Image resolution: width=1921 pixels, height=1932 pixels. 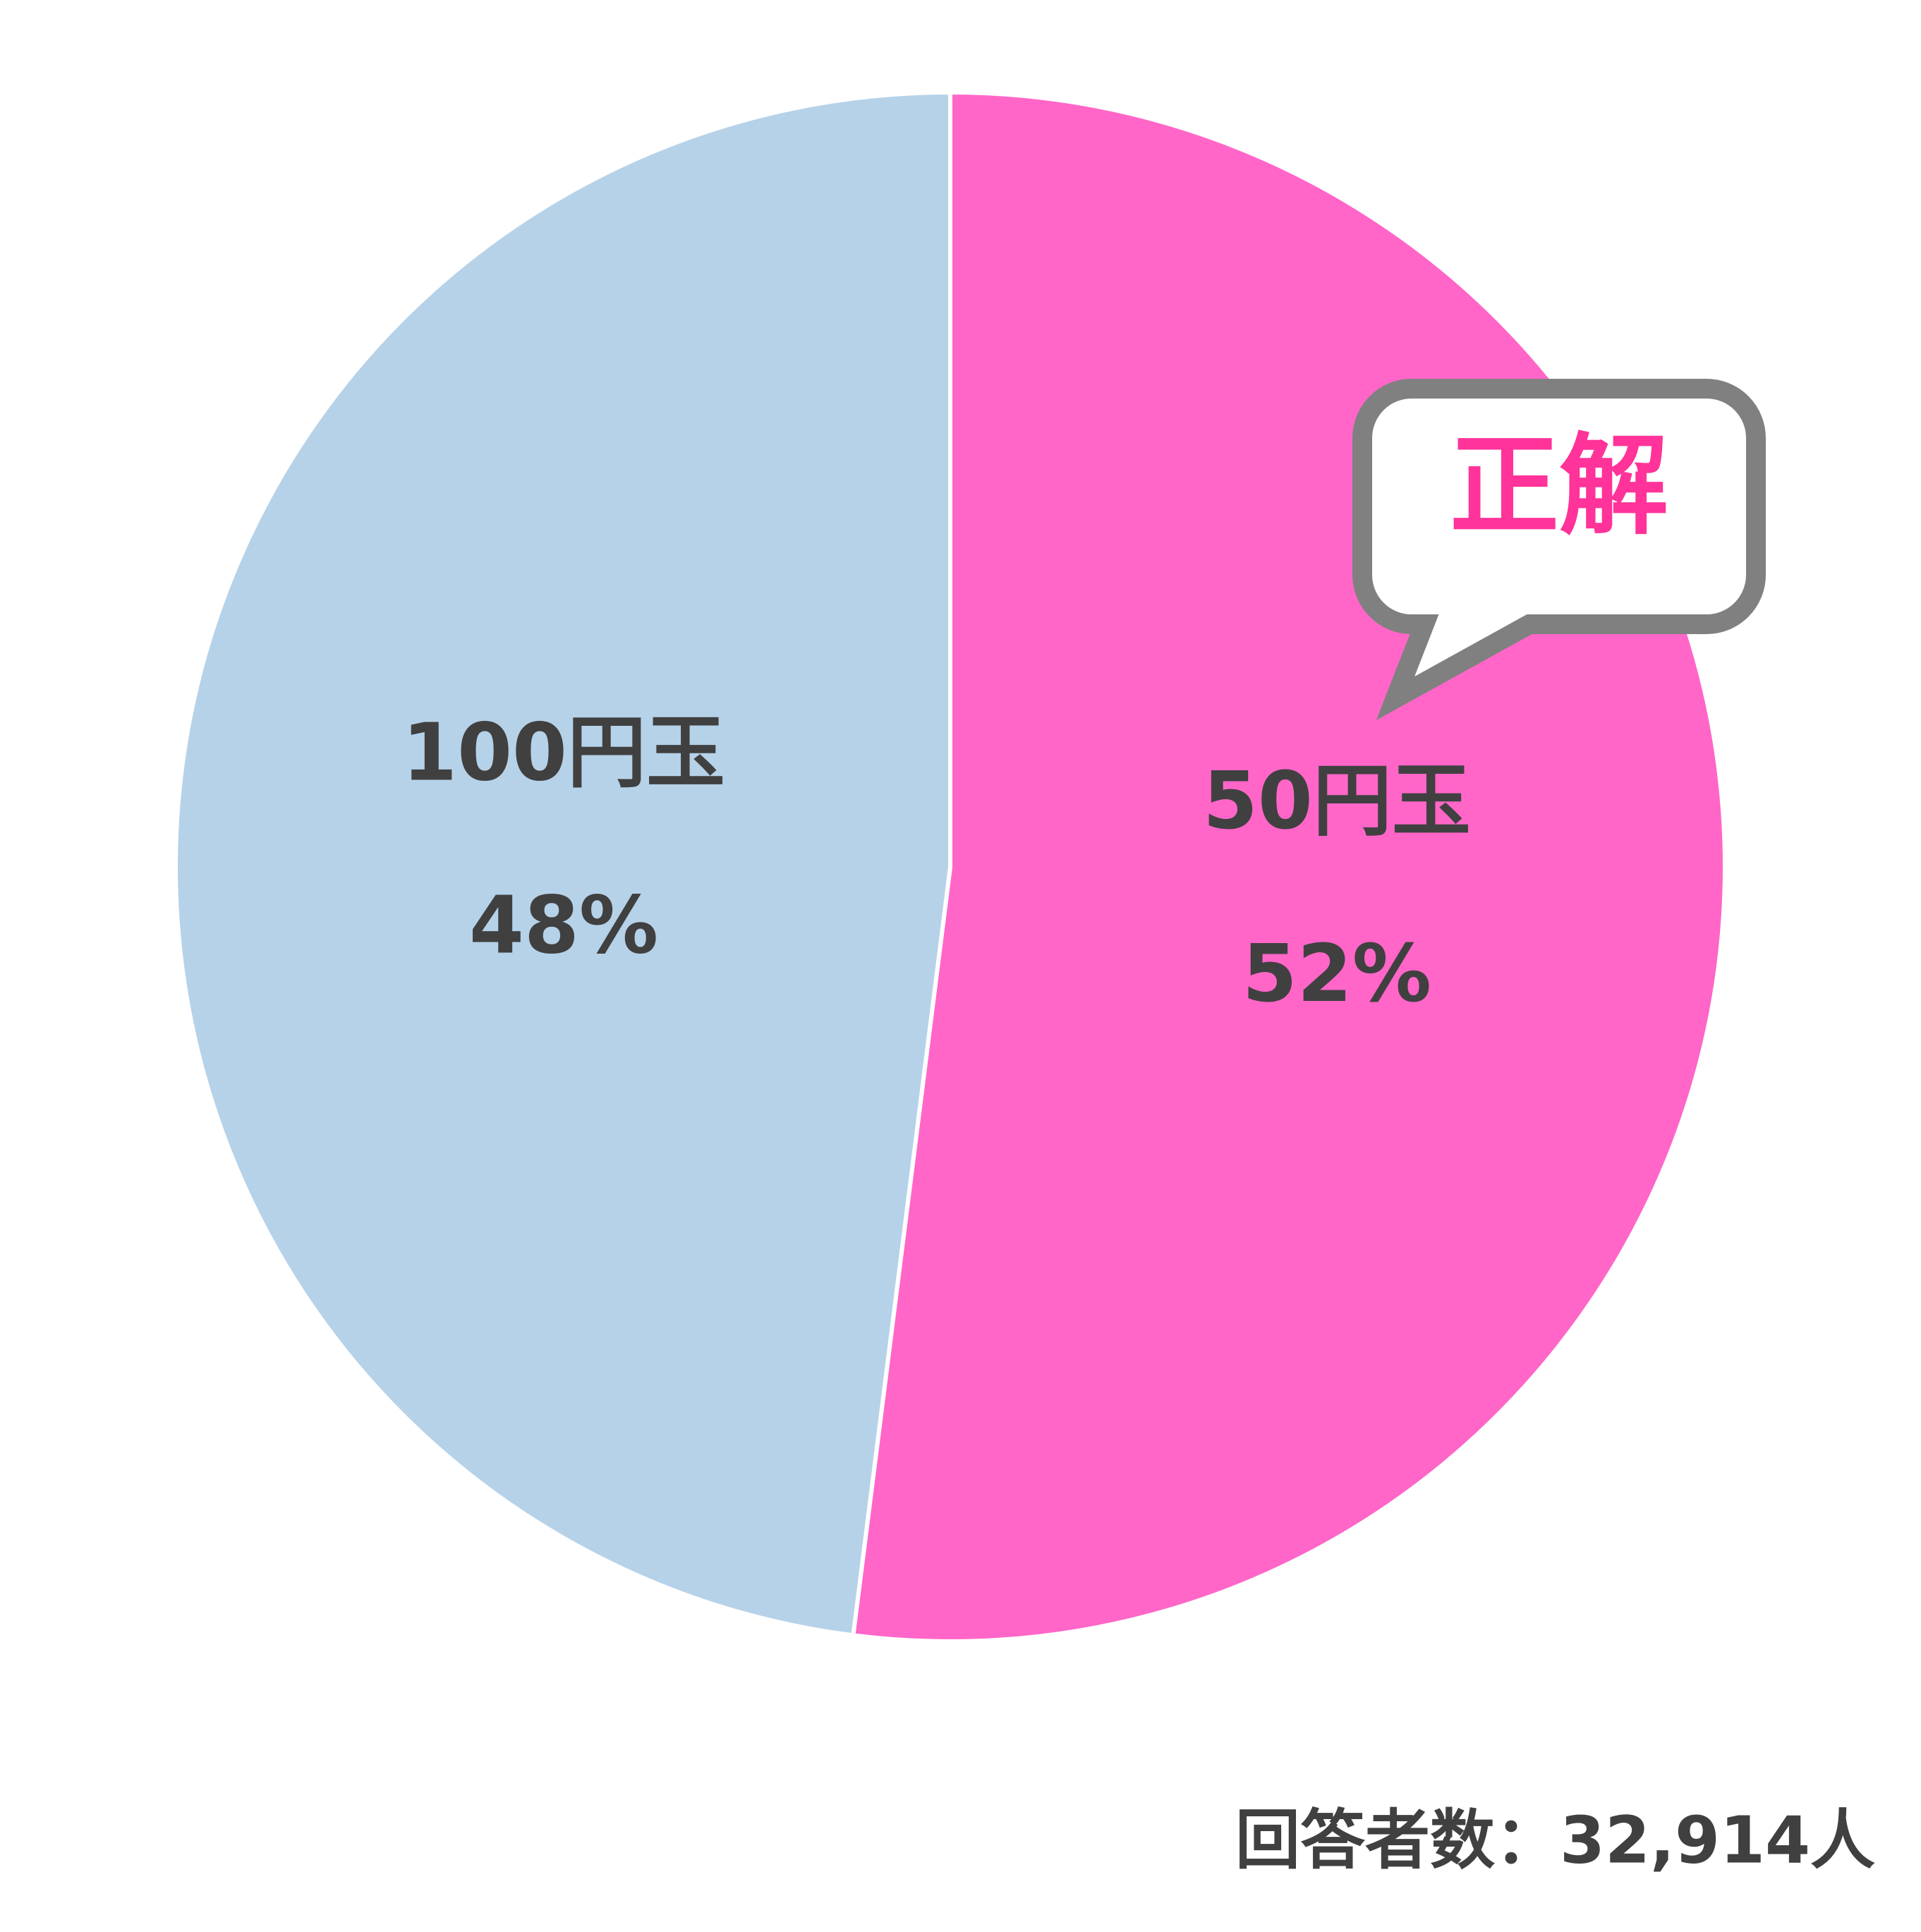 I want to click on category-label: 50円玉, so click(x=1337, y=801).